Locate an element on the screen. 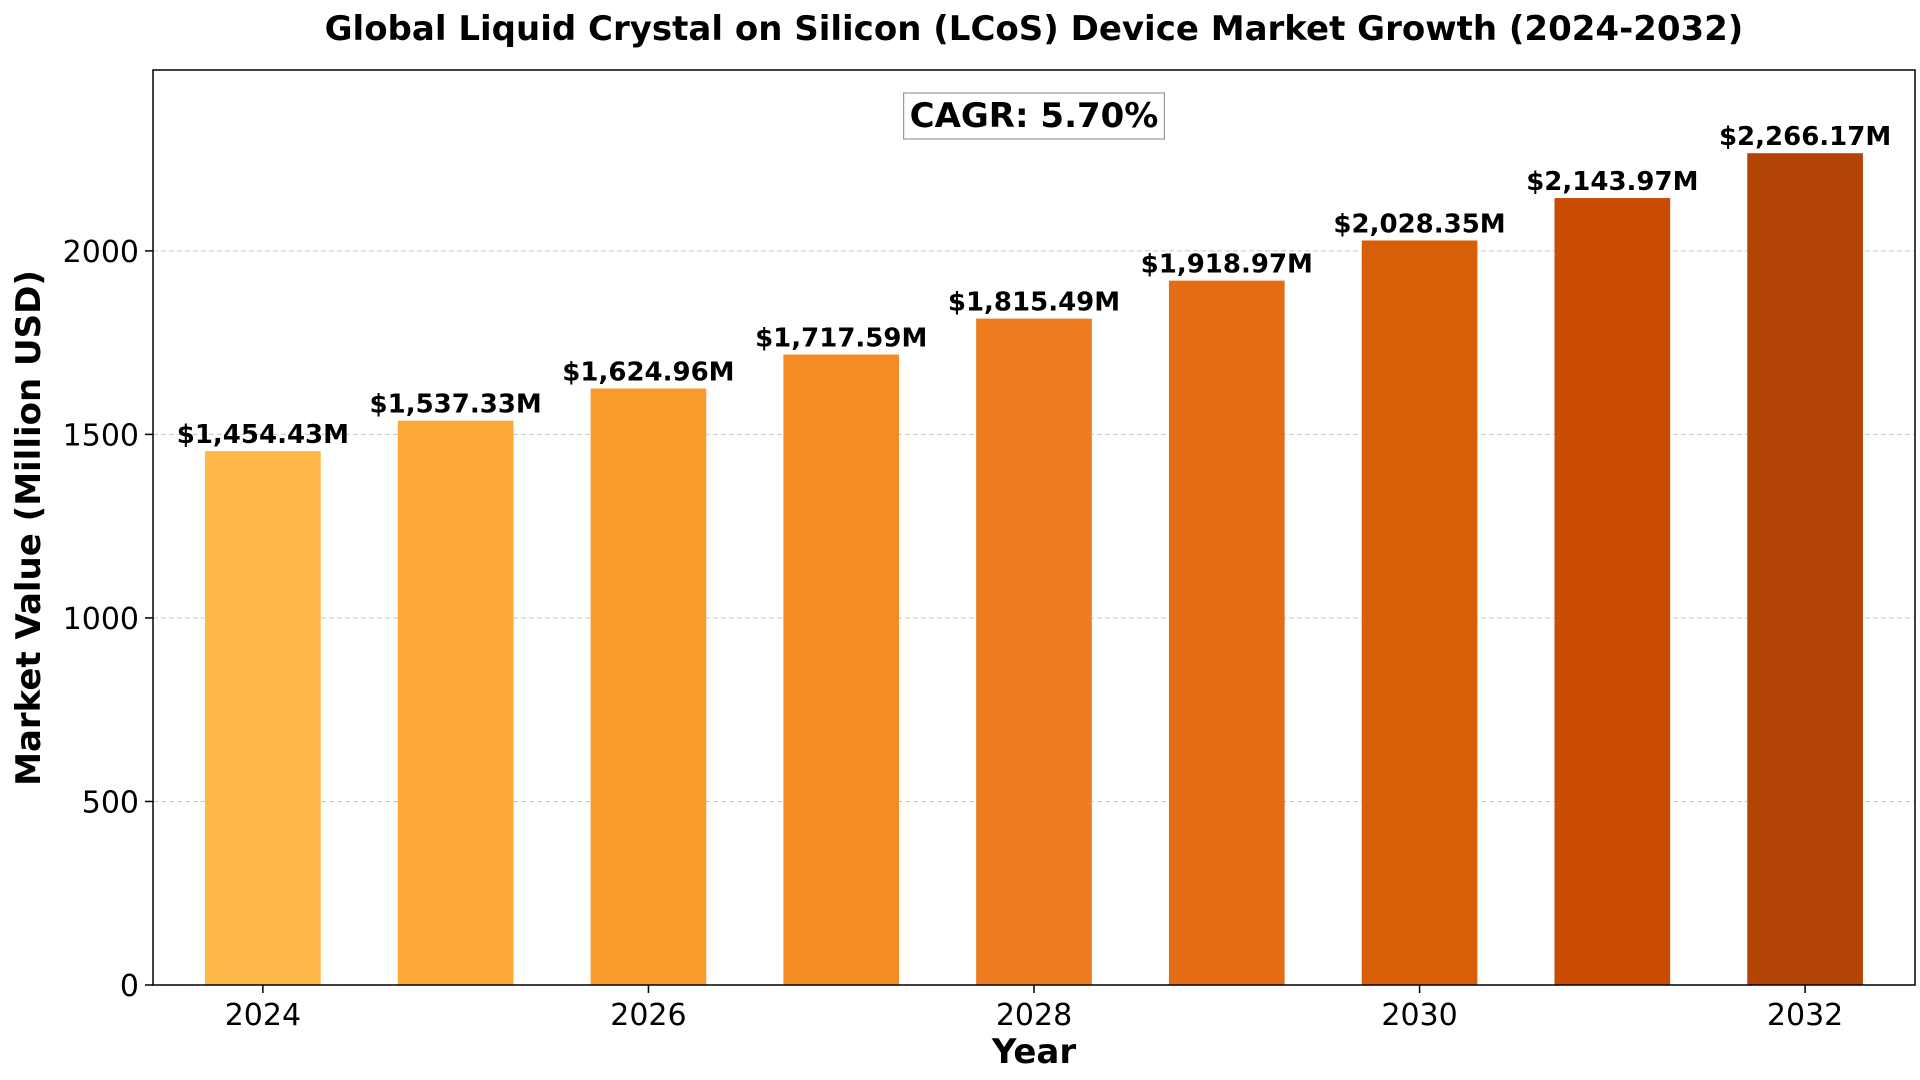 The height and width of the screenshot is (1080, 1920). cagr-label: CAGR: 5.70% is located at coordinates (1034, 116).